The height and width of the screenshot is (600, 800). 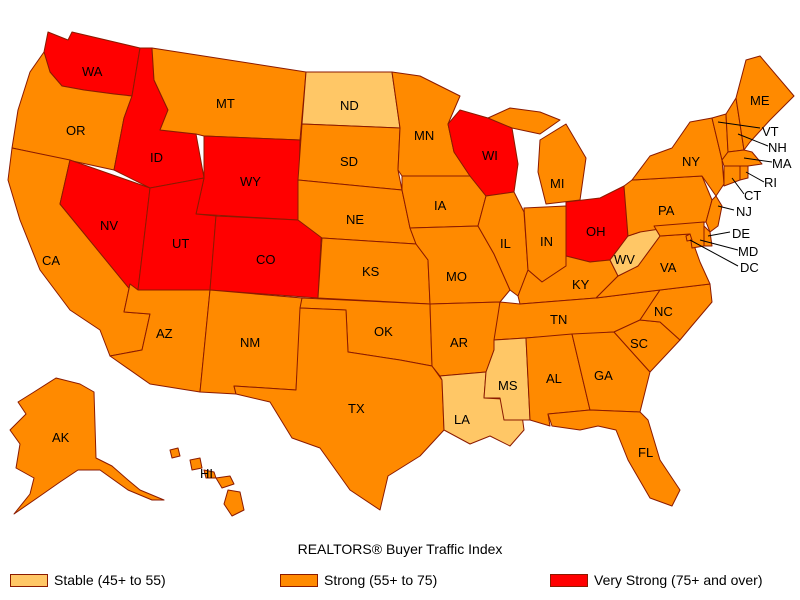 What do you see at coordinates (339, 409) in the screenshot?
I see `state-TX` at bounding box center [339, 409].